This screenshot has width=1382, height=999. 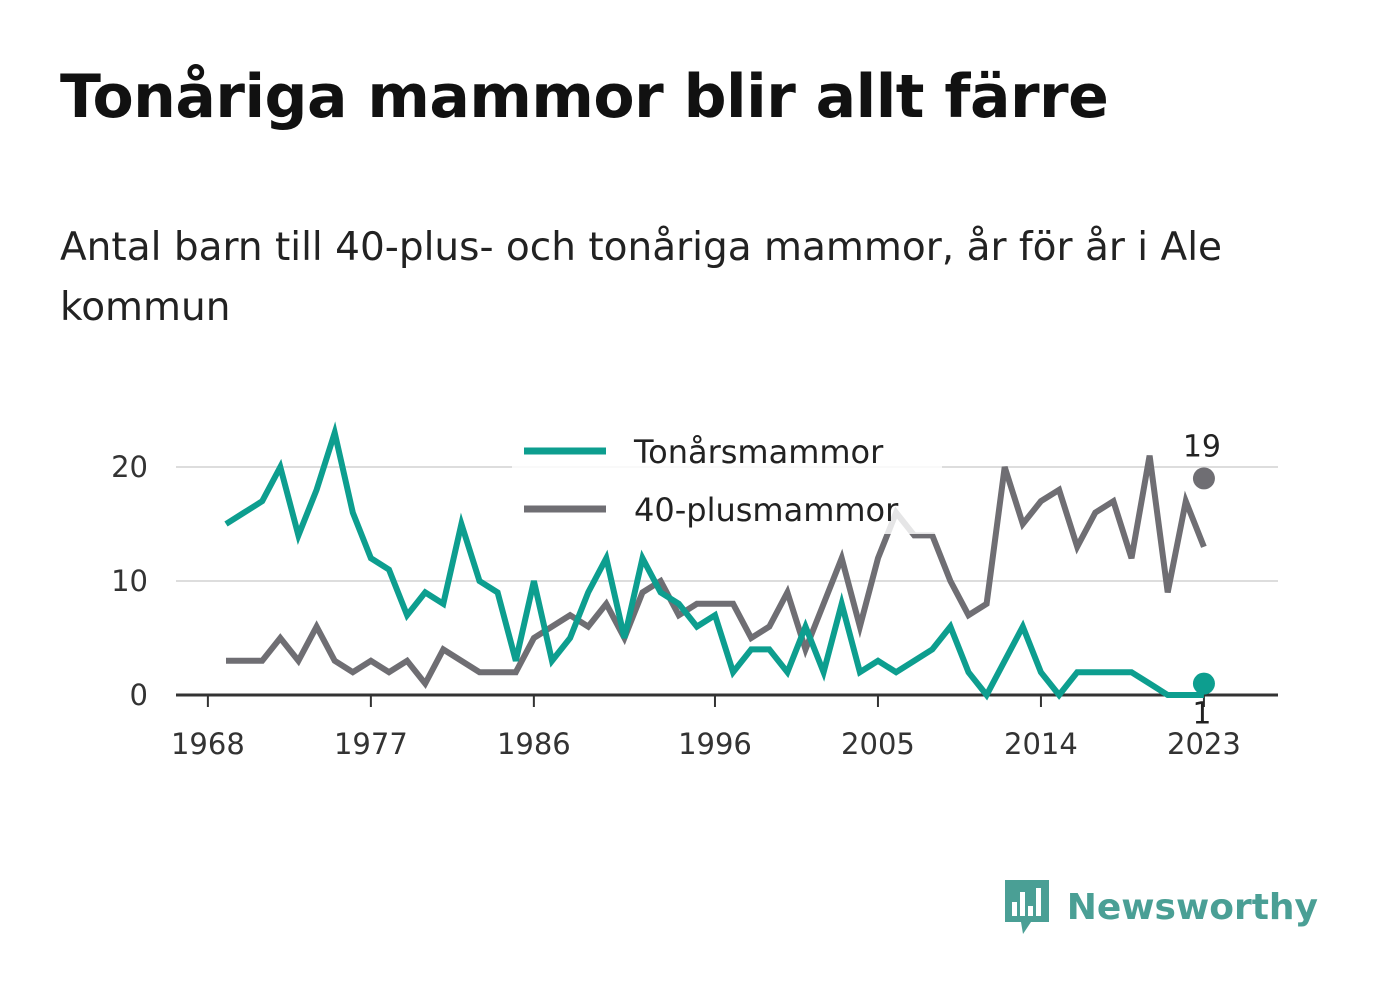 What do you see at coordinates (758, 452) in the screenshot?
I see `legend-label: Tonårsmammor` at bounding box center [758, 452].